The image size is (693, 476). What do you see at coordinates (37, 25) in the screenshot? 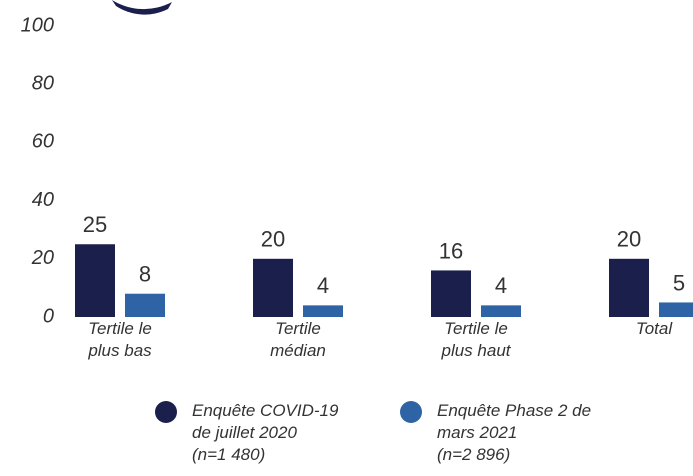
I see `y-tick-label: 100` at bounding box center [37, 25].